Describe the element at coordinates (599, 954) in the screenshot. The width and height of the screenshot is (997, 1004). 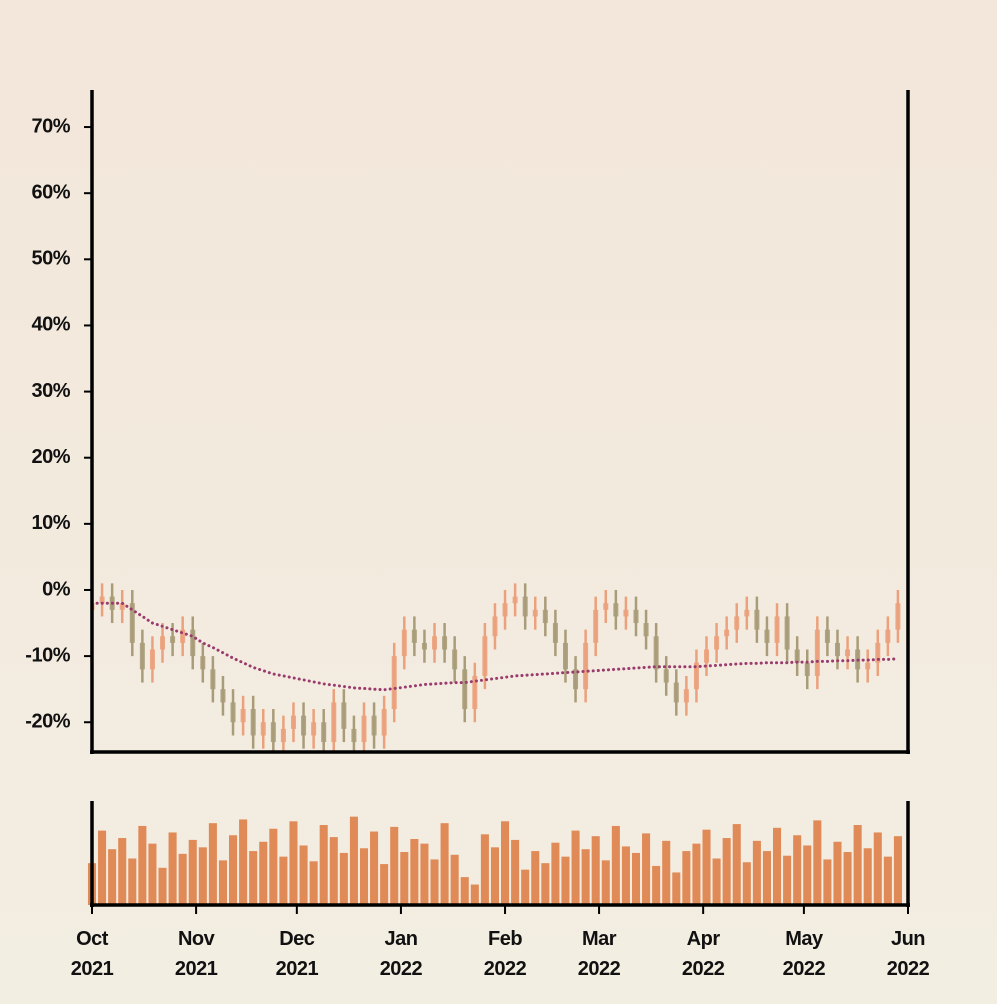
I see `x-tick-label: Mar 2022` at that location.